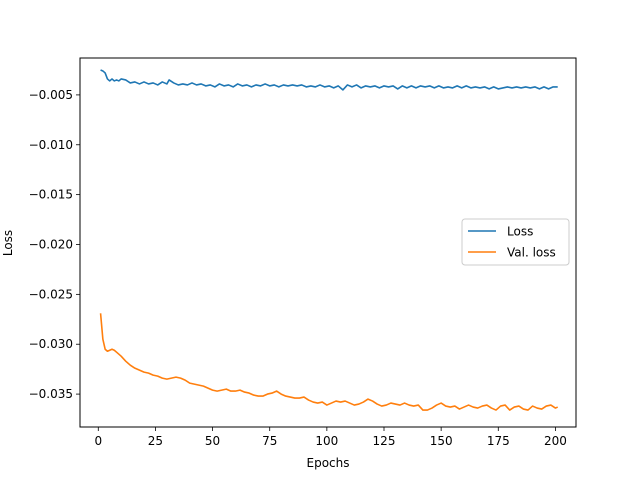  Describe the element at coordinates (51, 244) in the screenshot. I see `y-tick-label: −0.020` at that location.